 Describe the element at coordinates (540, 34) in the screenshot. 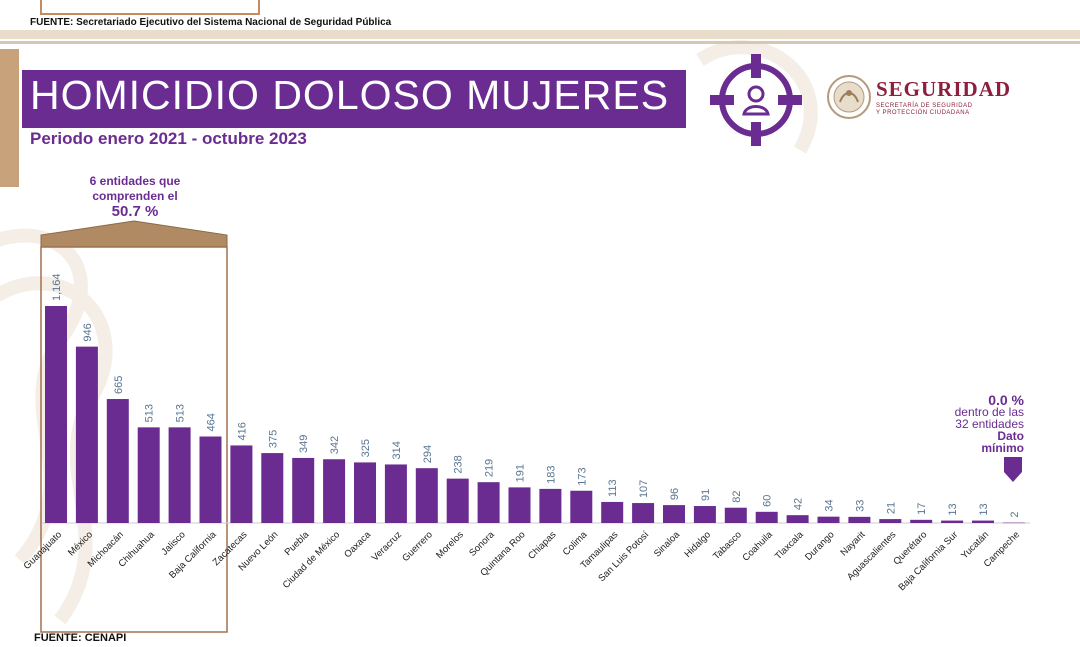

I see `top-divider` at that location.